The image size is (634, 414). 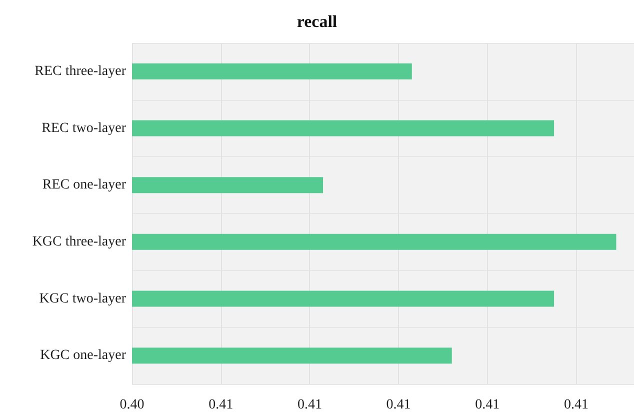 I want to click on y-tick-label: KGC two-layer, so click(x=82, y=298).